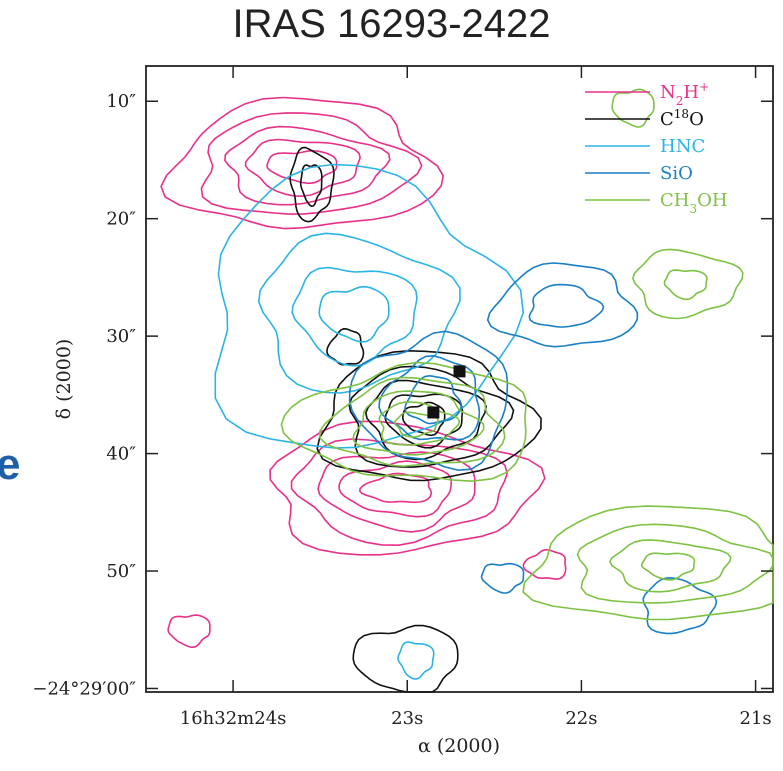 The width and height of the screenshot is (783, 771). Describe the element at coordinates (64, 379) in the screenshot. I see `y-axis-label: δ (2000)` at that location.